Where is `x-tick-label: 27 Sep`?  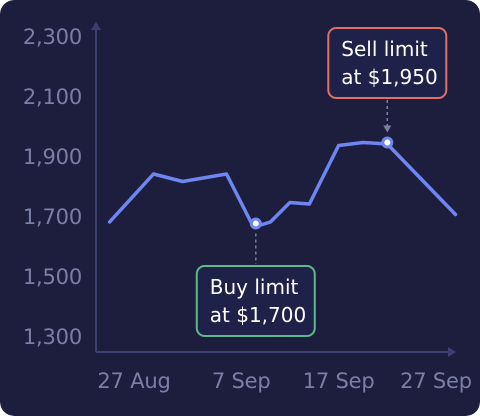 x-tick-label: 27 Sep is located at coordinates (436, 381).